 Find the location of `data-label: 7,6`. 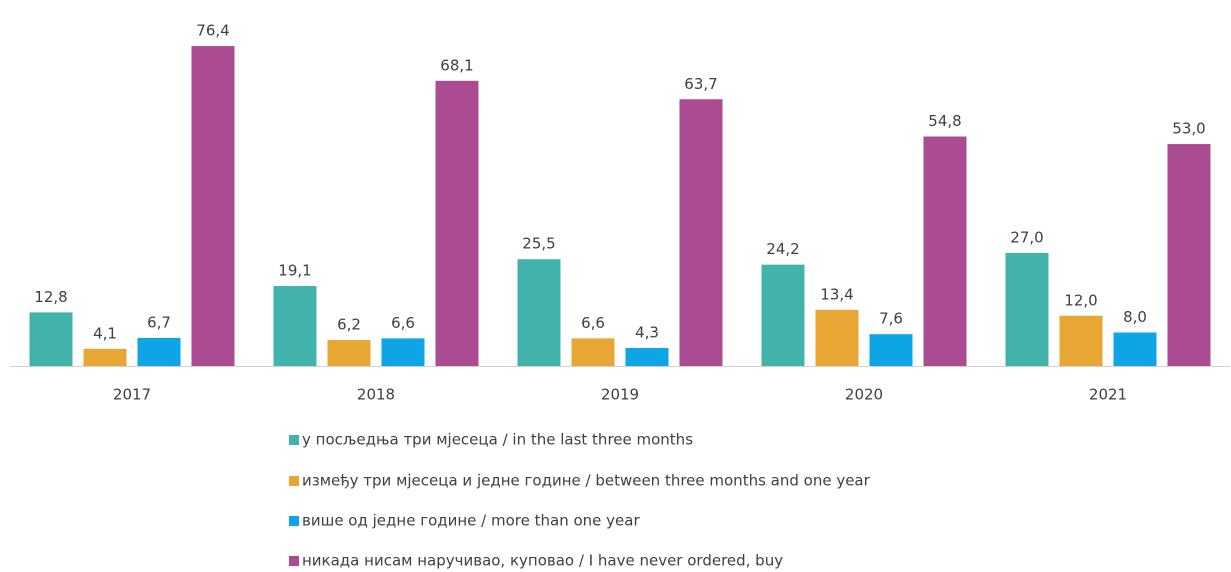

data-label: 7,6 is located at coordinates (891, 319).